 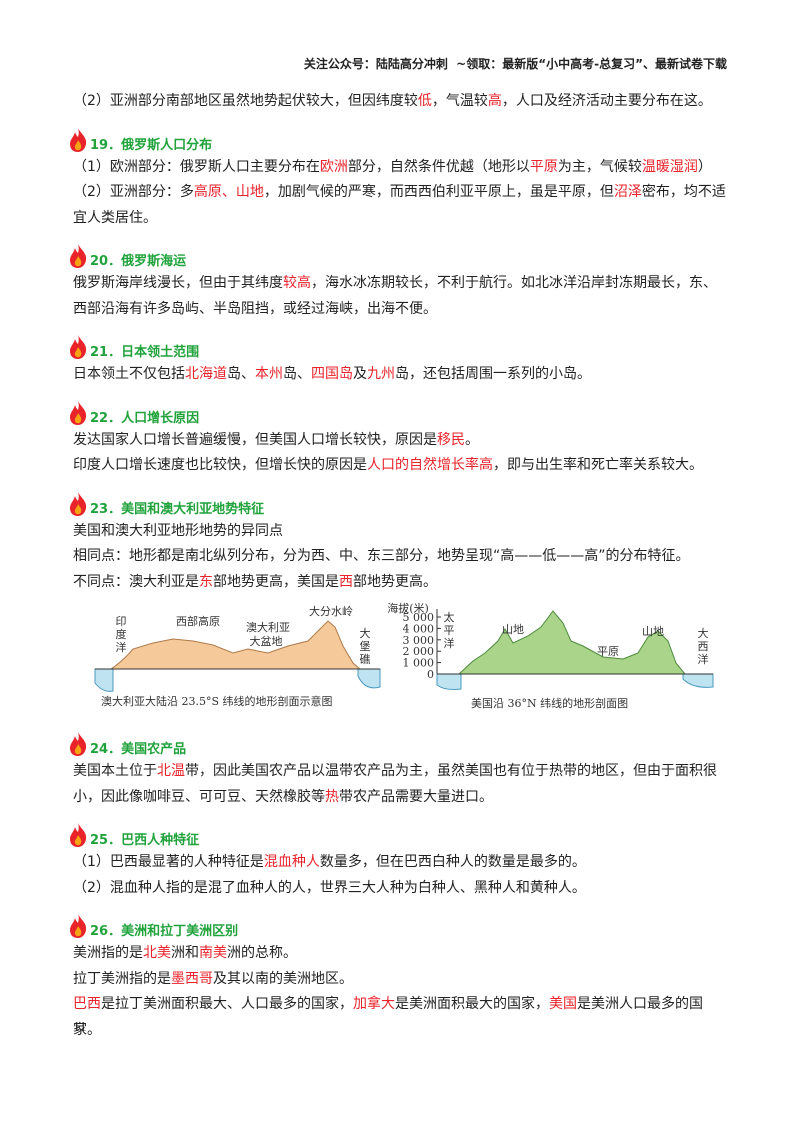 What do you see at coordinates (115, 771) in the screenshot?
I see `text-run: 美国本土位于` at bounding box center [115, 771].